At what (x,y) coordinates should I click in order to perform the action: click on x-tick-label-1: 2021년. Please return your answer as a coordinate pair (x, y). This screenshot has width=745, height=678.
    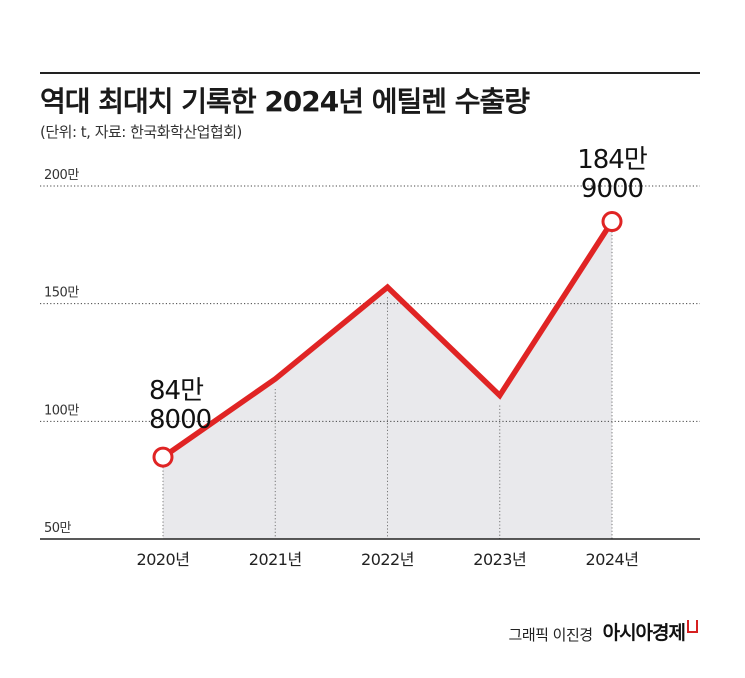
    Looking at the image, I should click on (275, 559).